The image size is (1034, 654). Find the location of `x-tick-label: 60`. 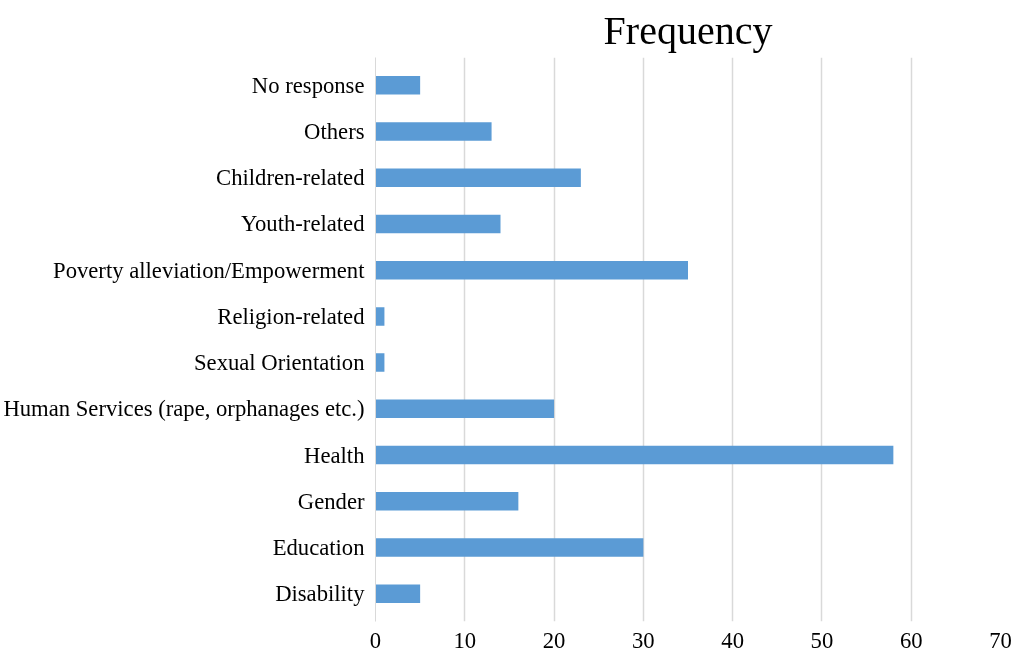

x-tick-label: 60 is located at coordinates (911, 640).